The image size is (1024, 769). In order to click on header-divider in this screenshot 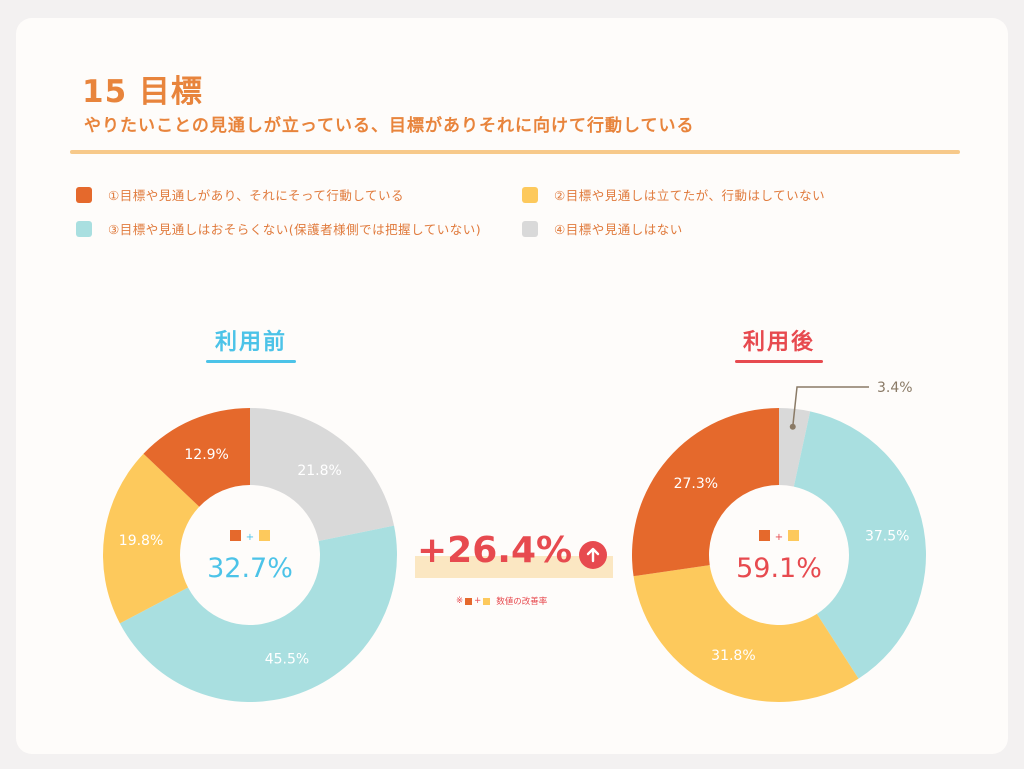, I will do `click(515, 152)`.